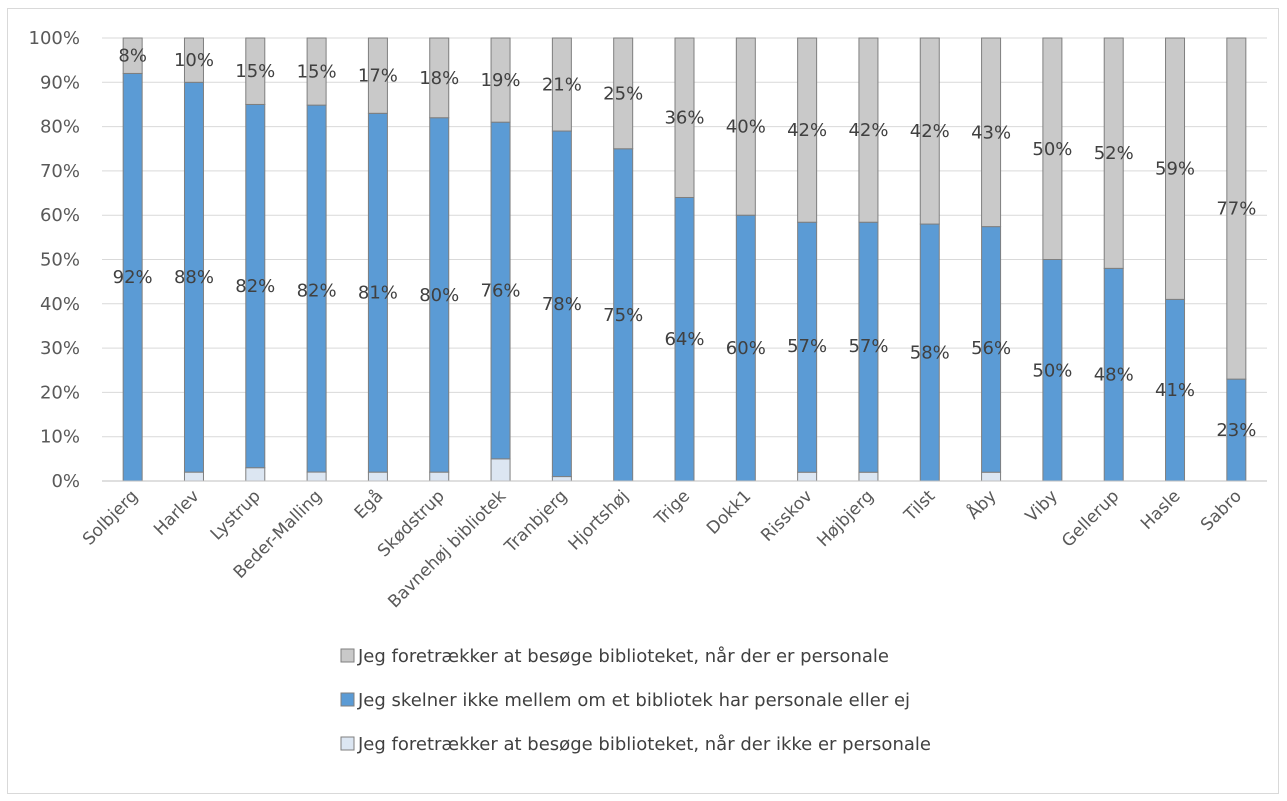 This screenshot has width=1287, height=801. Describe the element at coordinates (684, 339) in the screenshot. I see `data-label-middle: 64%` at that location.